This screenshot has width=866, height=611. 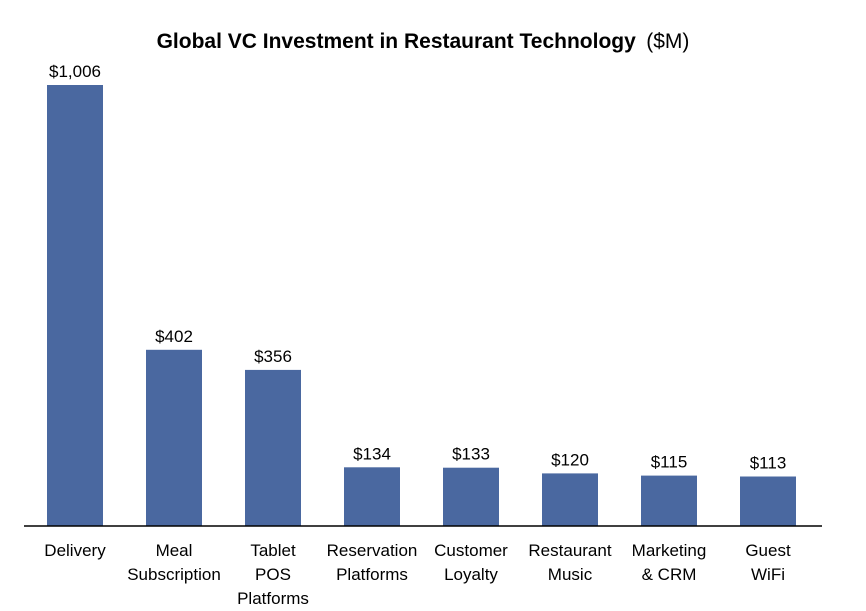 What do you see at coordinates (768, 562) in the screenshot?
I see `category-label-7: Guest WiFi` at bounding box center [768, 562].